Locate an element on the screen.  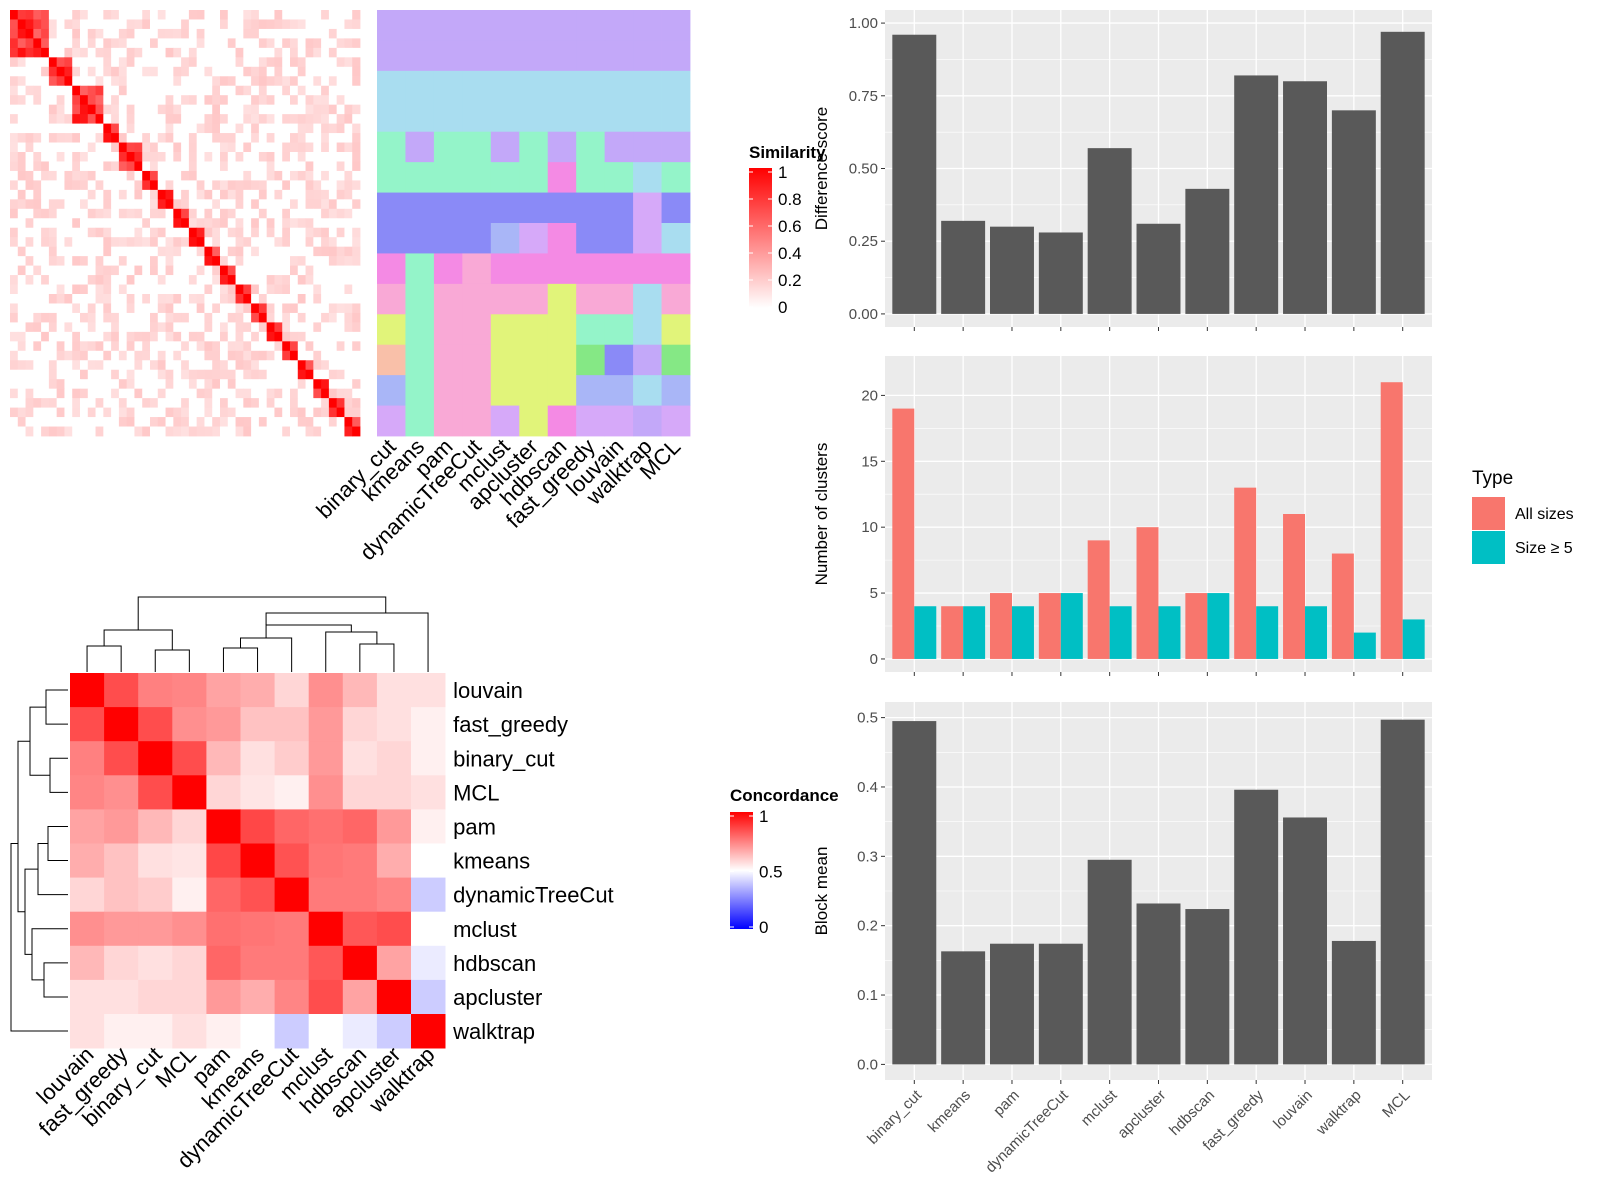
bar-size-ge5 is located at coordinates (925, 632).